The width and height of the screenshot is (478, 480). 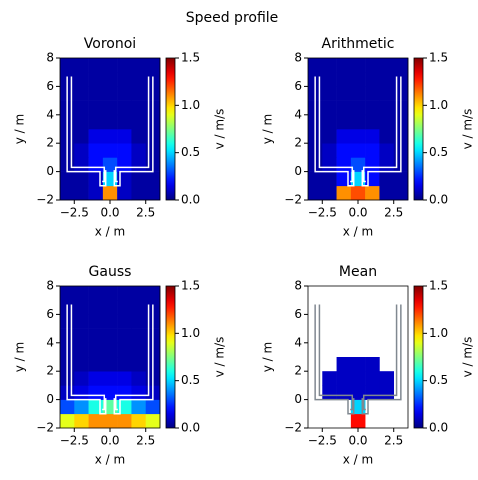 What do you see at coordinates (393, 213) in the screenshot?
I see `x-tick-label: 2.5` at bounding box center [393, 213].